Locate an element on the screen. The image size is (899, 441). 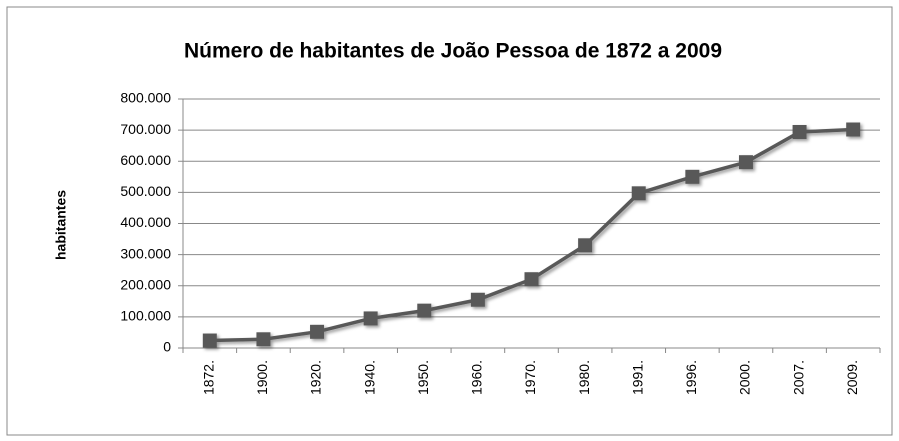
y-tick-label: 500.000 is located at coordinates (145, 191).